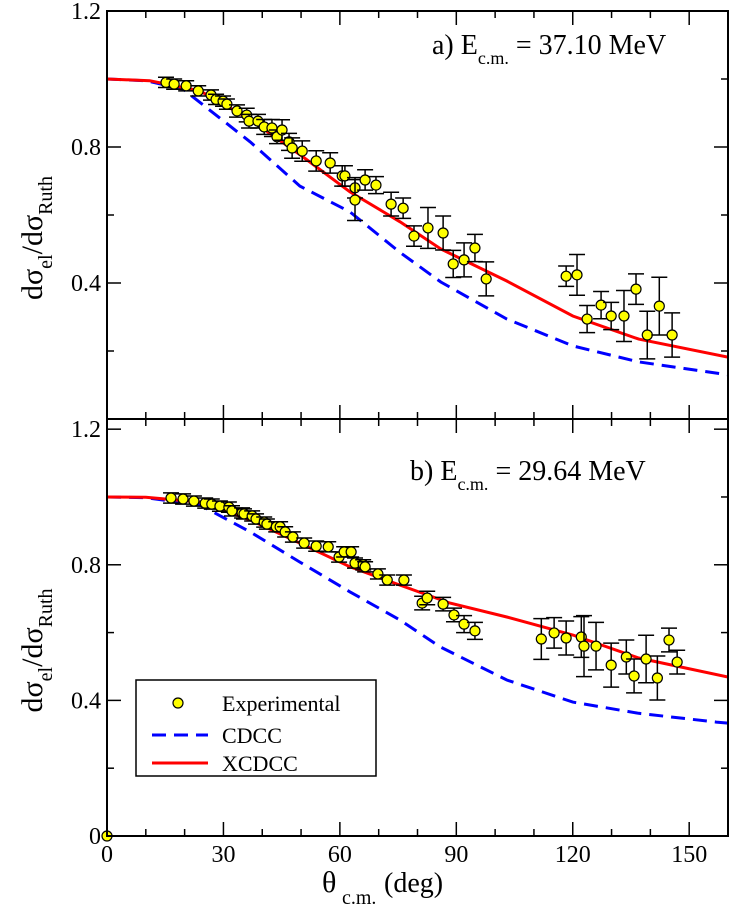  What do you see at coordinates (689, 855) in the screenshot?
I see `x-tick-label: 150` at bounding box center [689, 855].